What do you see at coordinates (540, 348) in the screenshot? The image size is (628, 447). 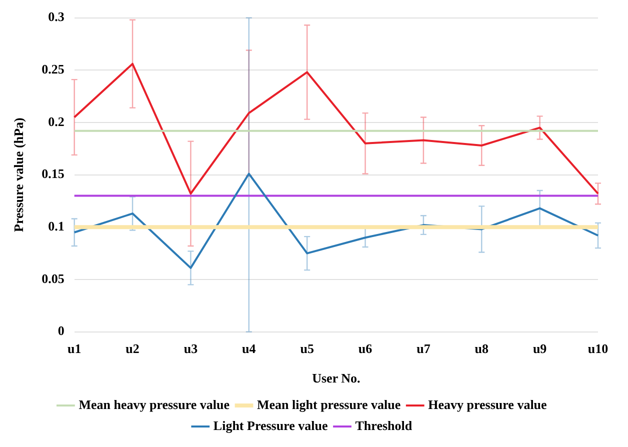 I see `x-tick-label: u9` at bounding box center [540, 348].